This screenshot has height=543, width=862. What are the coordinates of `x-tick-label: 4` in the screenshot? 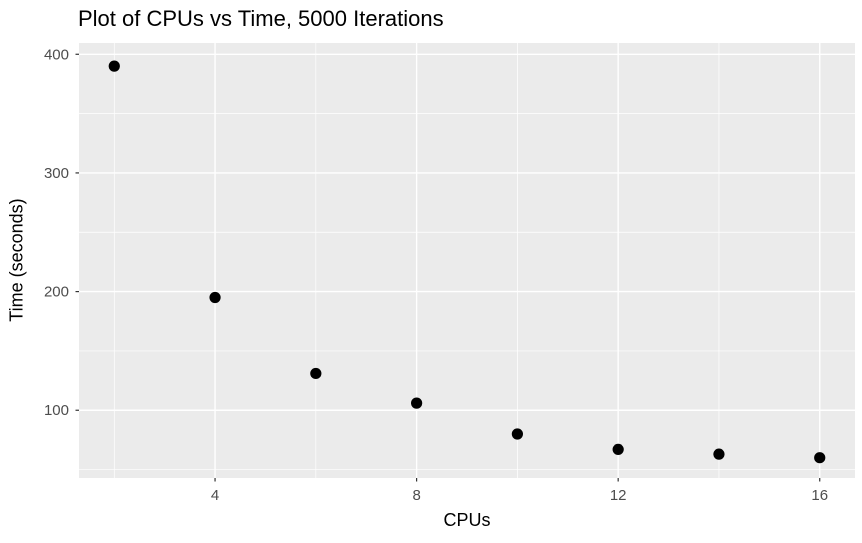 It's located at (215, 495).